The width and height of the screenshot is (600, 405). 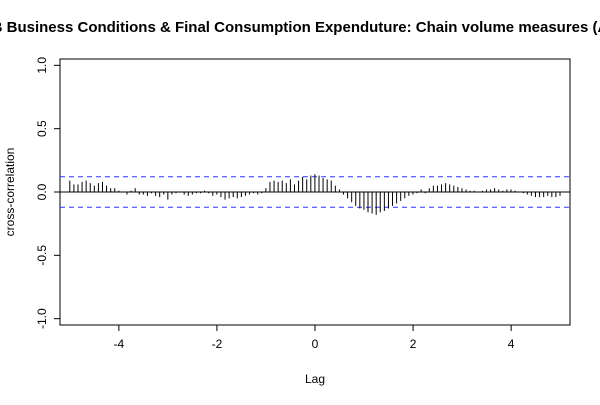 What do you see at coordinates (511, 344) in the screenshot?
I see `x-tick-label: 4` at bounding box center [511, 344].